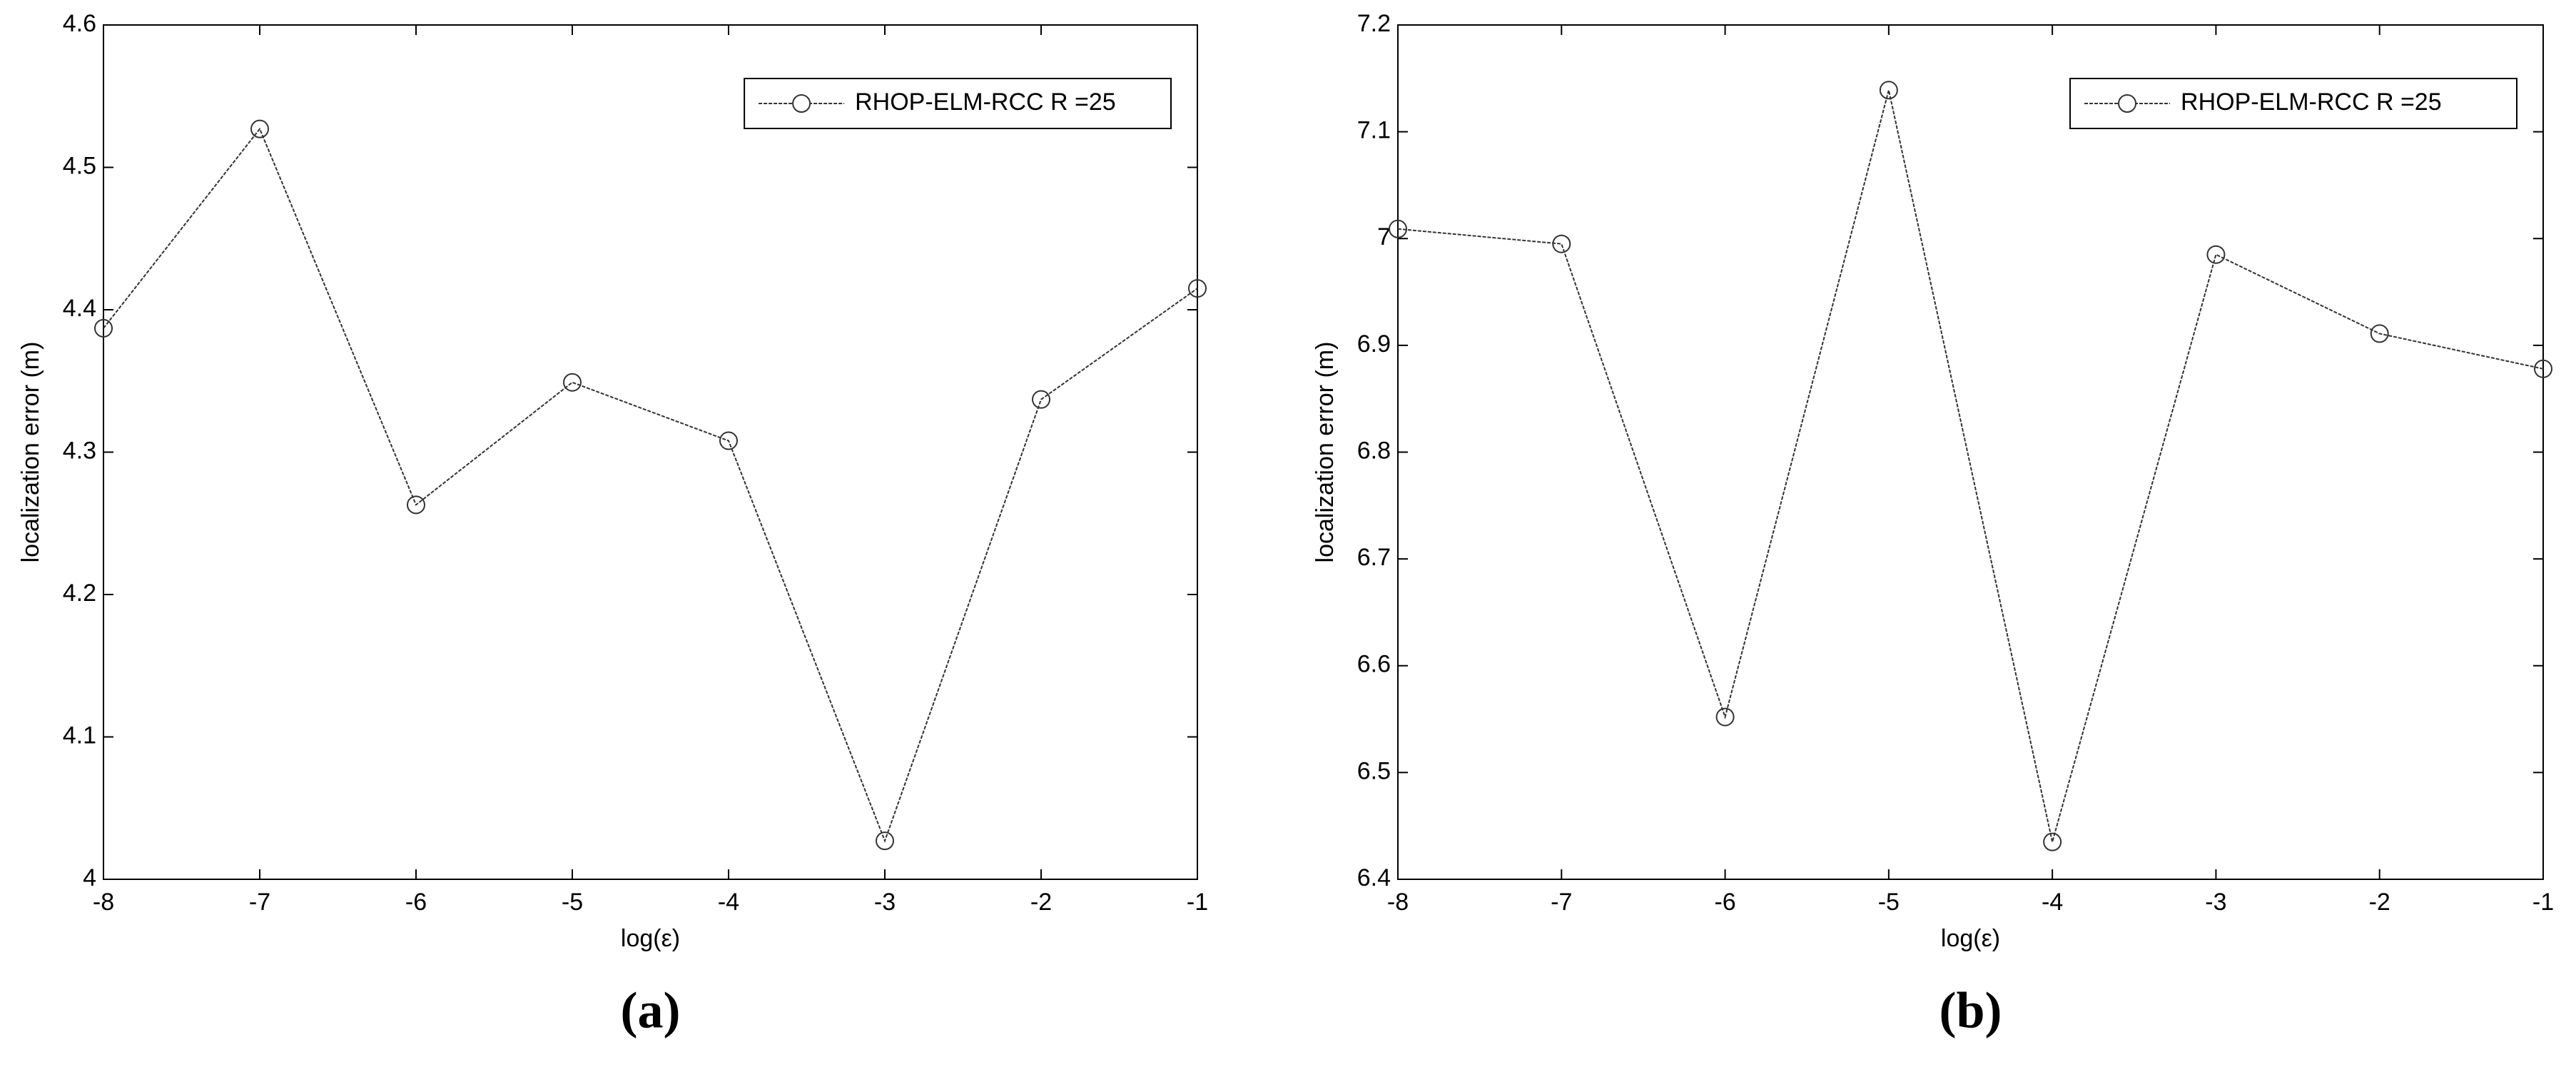  I want to click on caption: (a), so click(651, 1010).